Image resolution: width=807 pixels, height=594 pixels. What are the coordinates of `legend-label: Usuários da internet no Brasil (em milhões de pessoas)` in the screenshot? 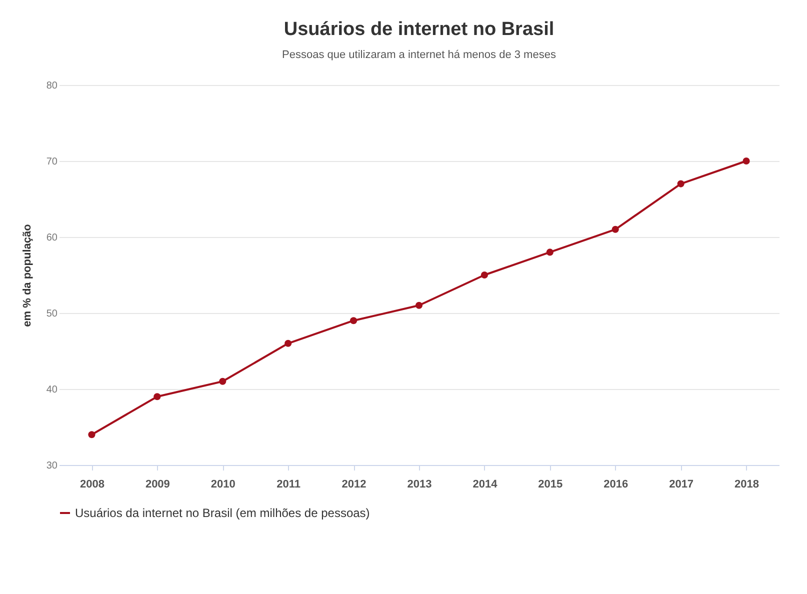 It's located at (222, 513).